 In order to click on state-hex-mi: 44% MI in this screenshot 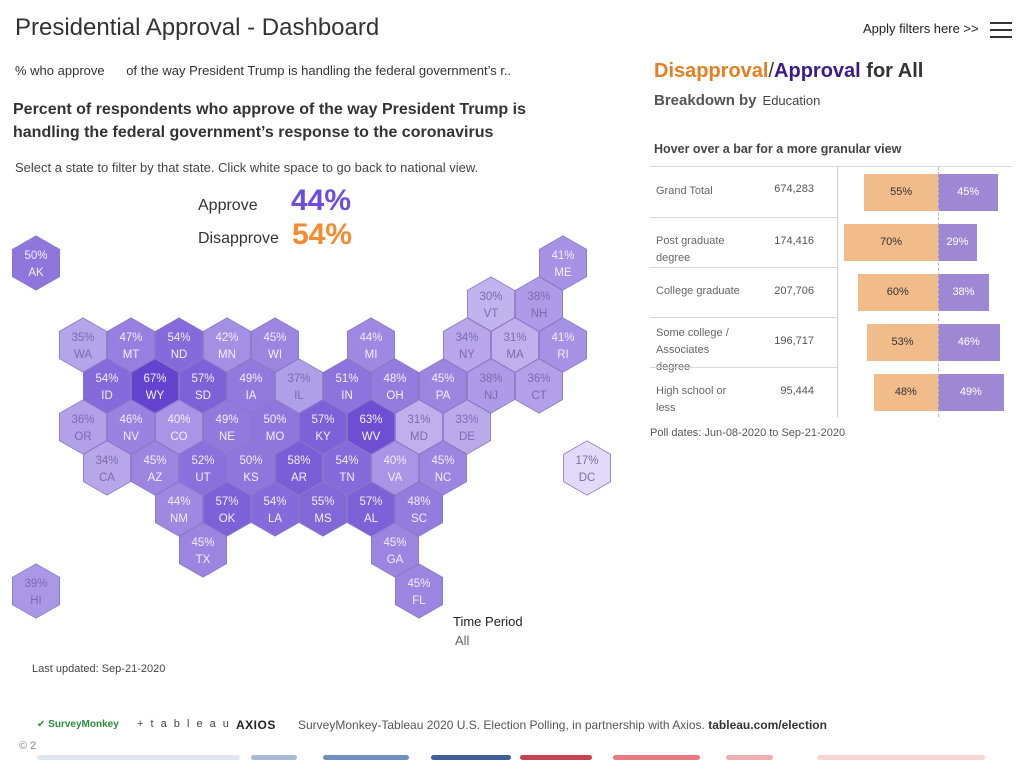, I will do `click(371, 345)`.